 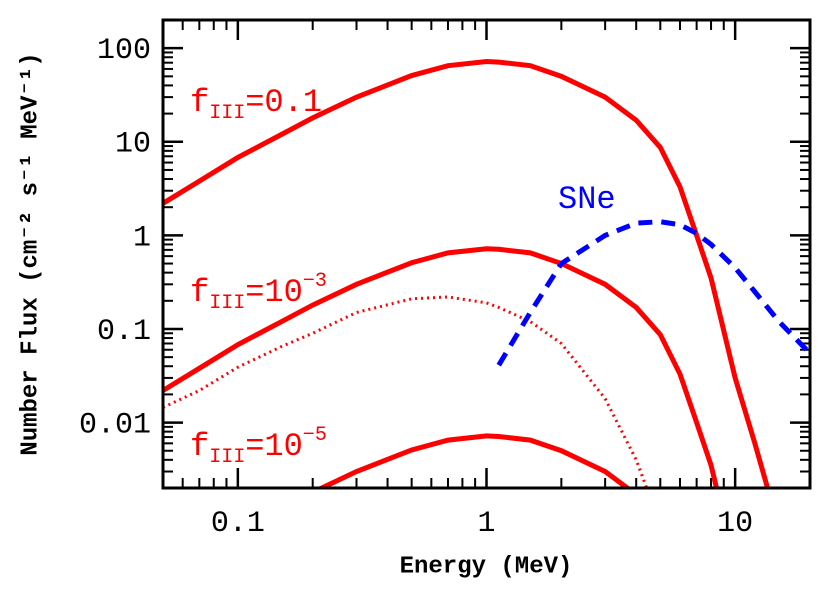 I want to click on annotation: SNe, so click(x=587, y=199).